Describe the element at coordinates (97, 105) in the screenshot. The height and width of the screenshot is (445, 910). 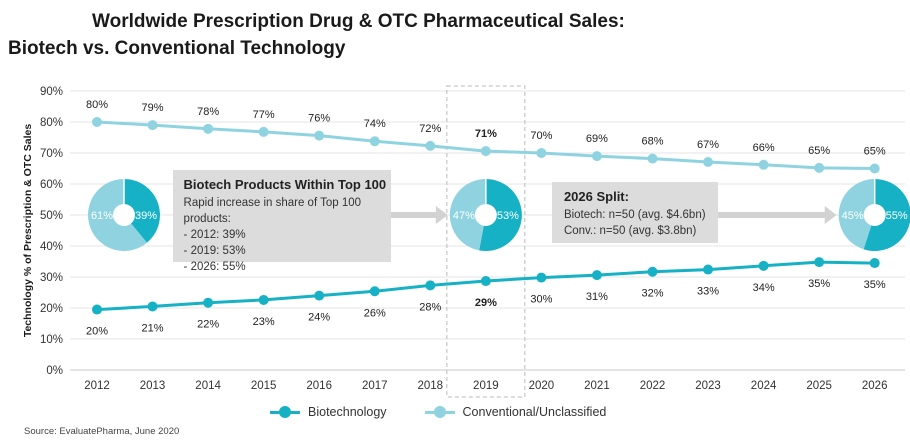
I see `data-label: 80%` at that location.